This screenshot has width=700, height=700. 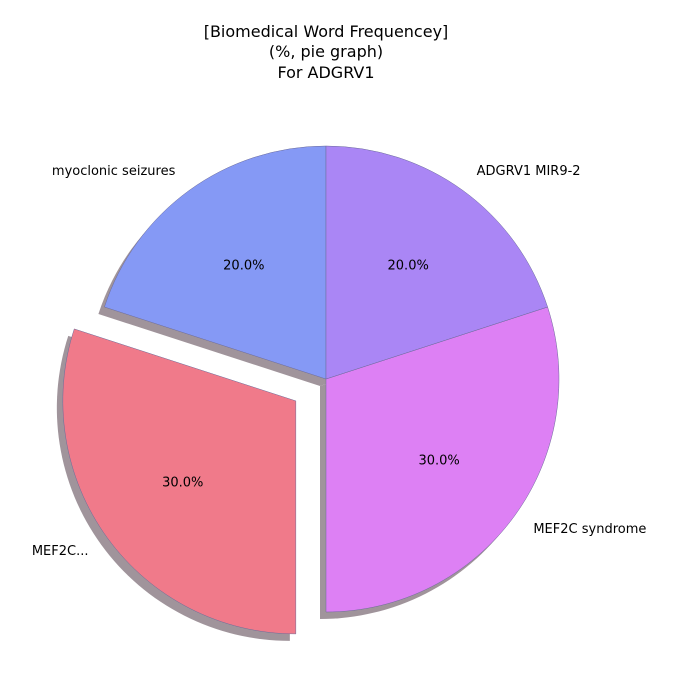 What do you see at coordinates (114, 171) in the screenshot?
I see `slice-label-myoclonic-seizures: myoclonic seizures` at bounding box center [114, 171].